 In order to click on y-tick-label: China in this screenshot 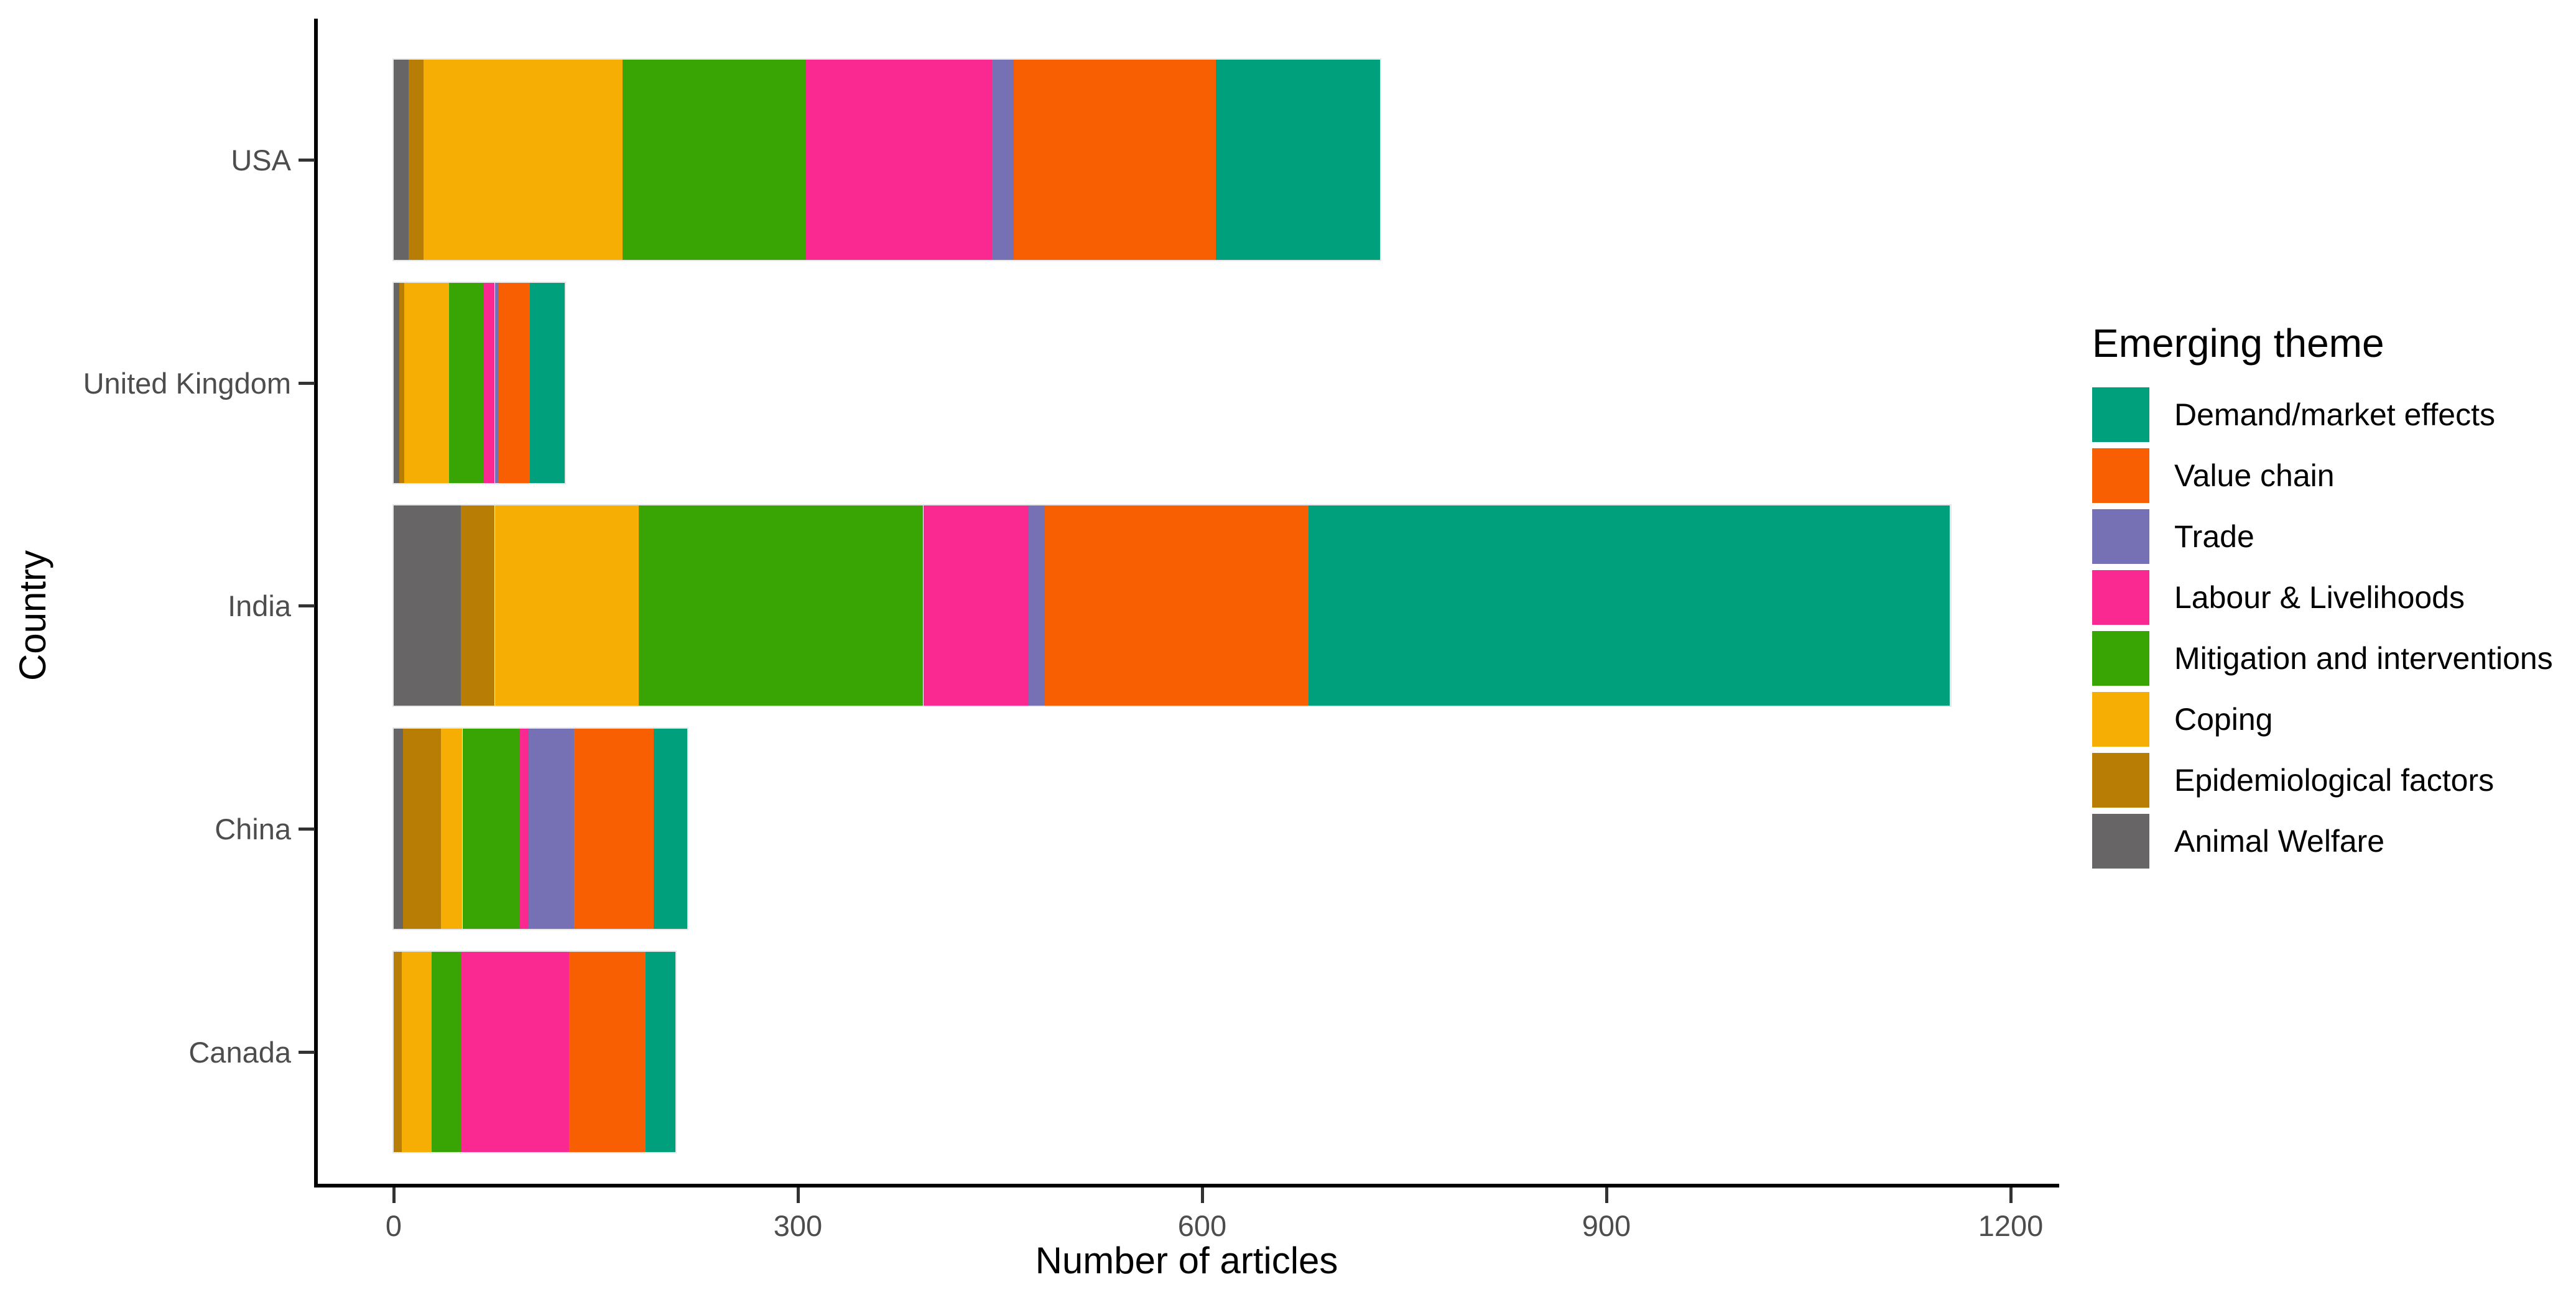, I will do `click(253, 829)`.